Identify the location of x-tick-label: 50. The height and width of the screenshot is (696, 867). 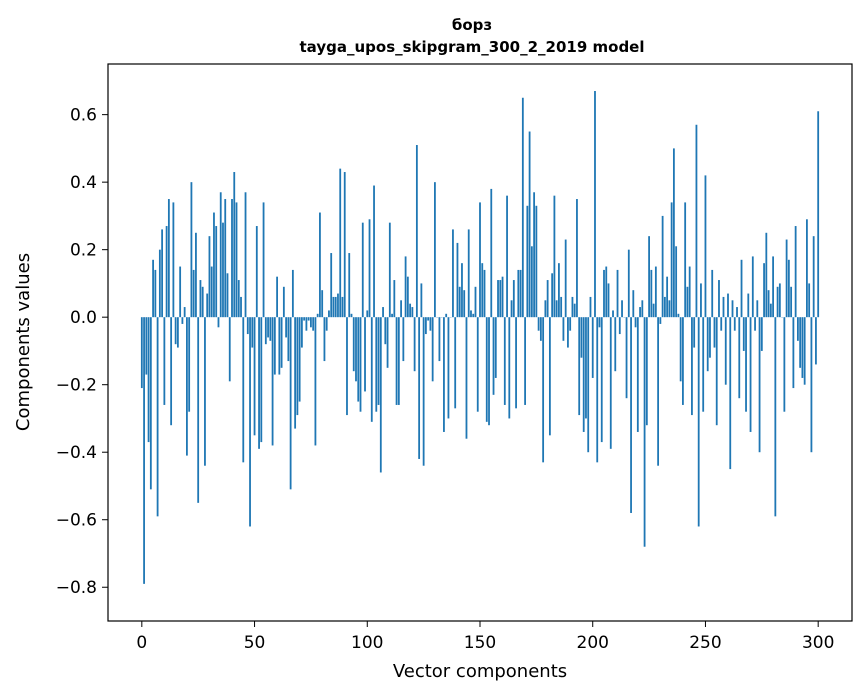
(255, 643).